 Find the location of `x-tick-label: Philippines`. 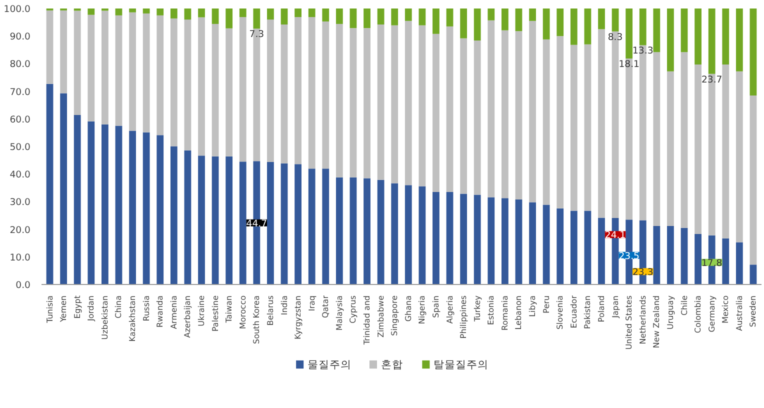

x-tick-label: Philippines is located at coordinates (463, 317).